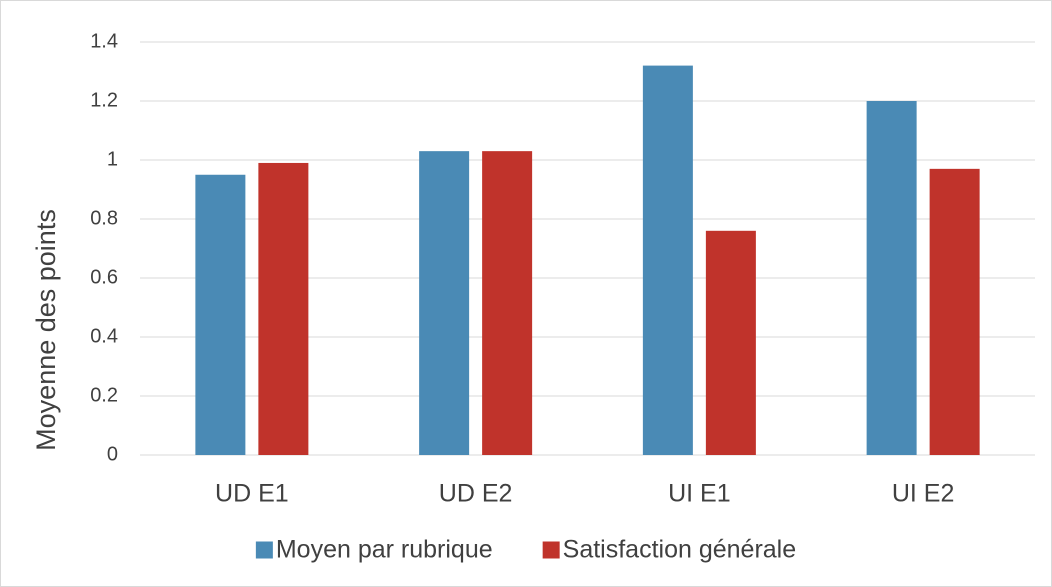  Describe the element at coordinates (104, 277) in the screenshot. I see `y-tick-label: 0.6` at that location.